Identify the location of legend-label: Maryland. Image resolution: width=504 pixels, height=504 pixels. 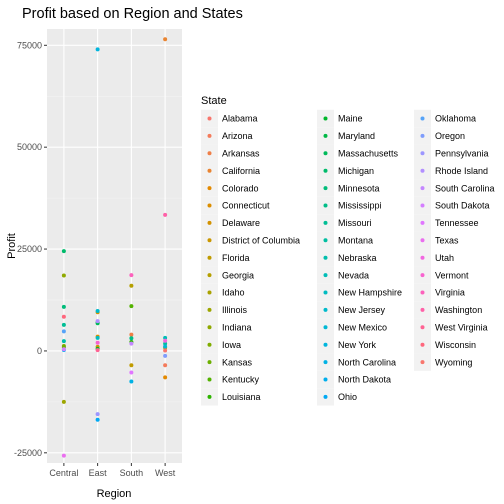
(356, 136).